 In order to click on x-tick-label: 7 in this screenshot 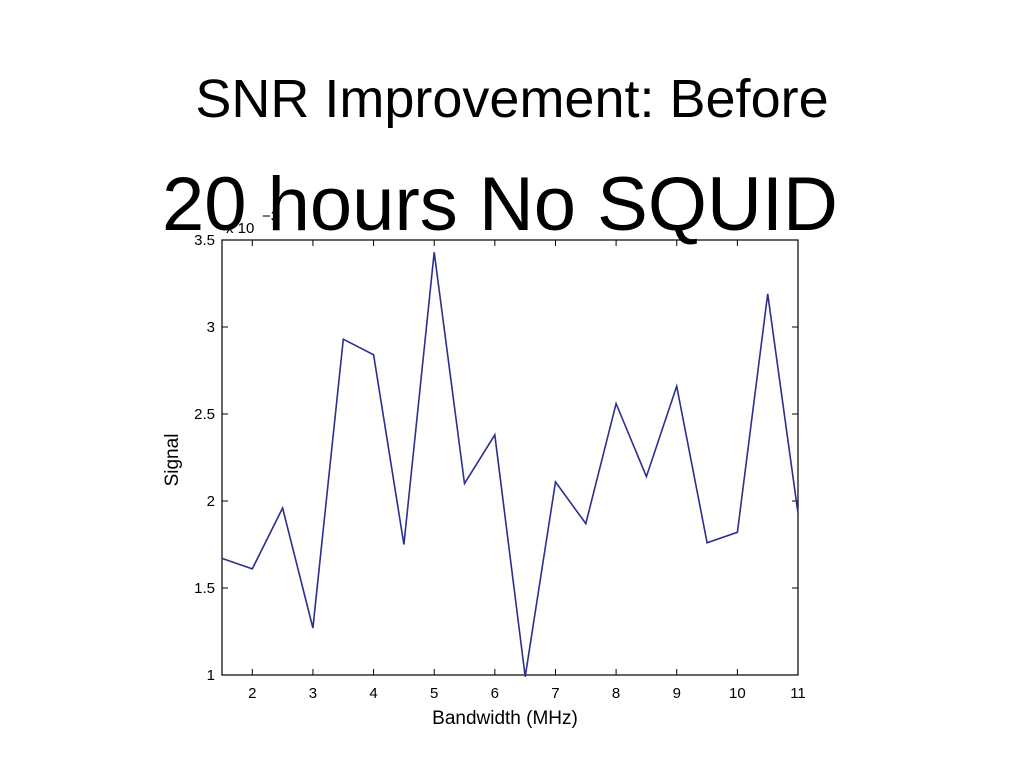, I will do `click(555, 693)`.